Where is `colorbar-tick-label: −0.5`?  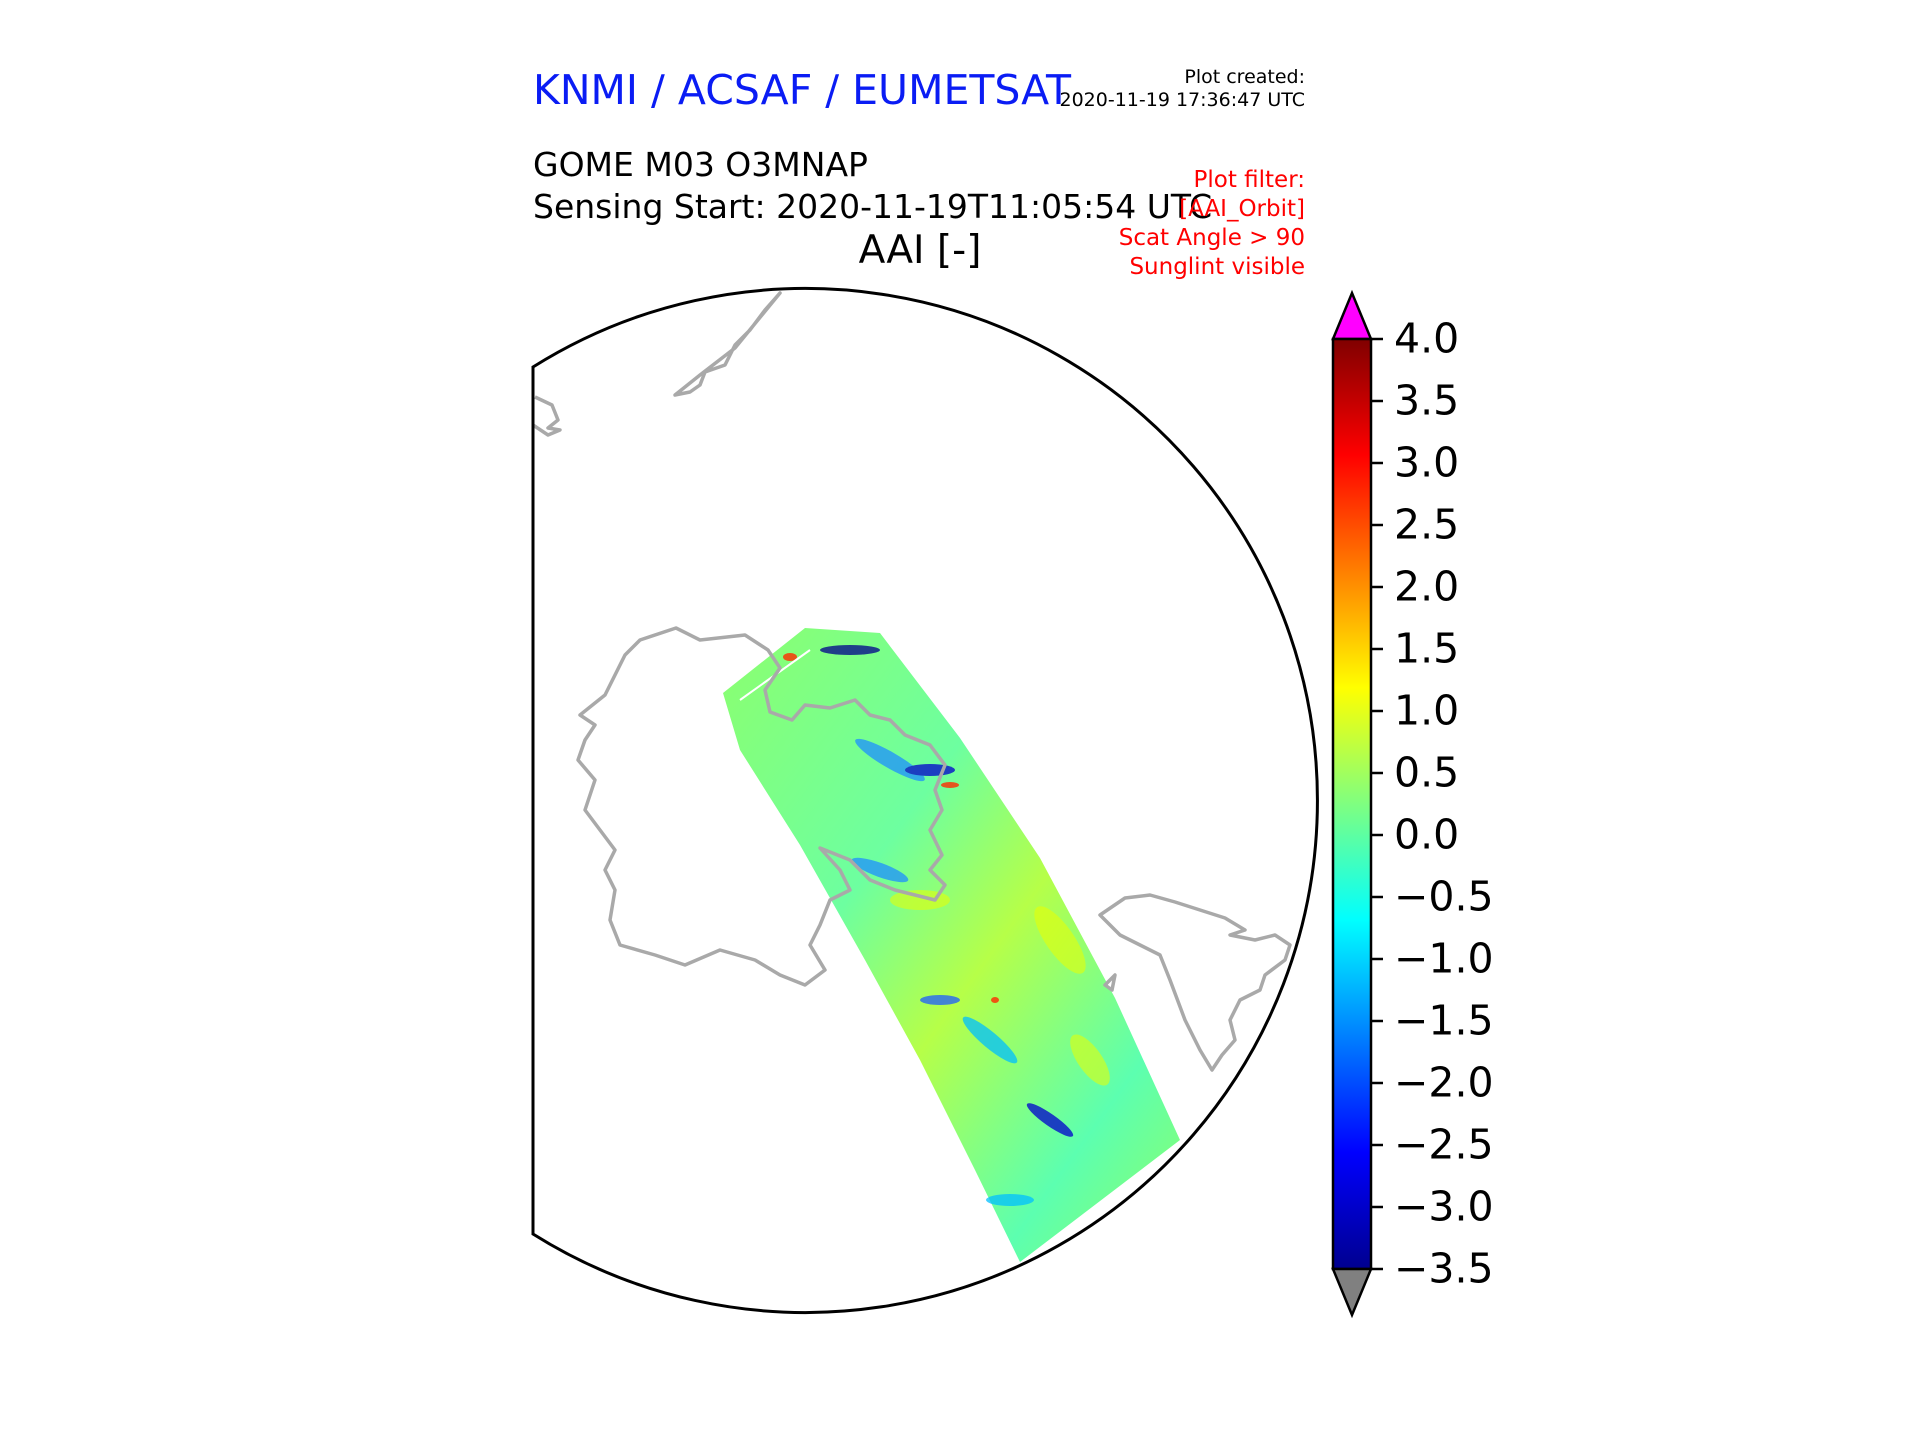
colorbar-tick-label: −0.5 is located at coordinates (1444, 896).